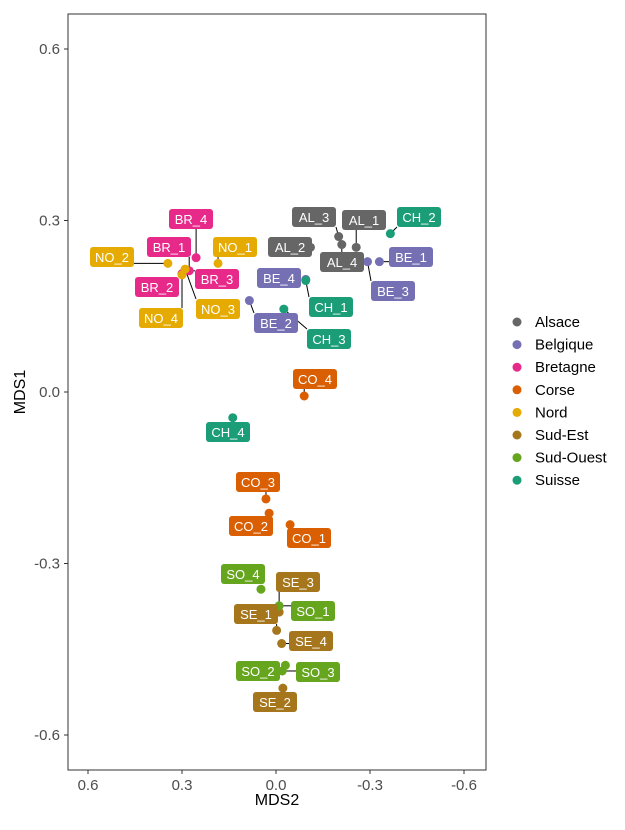 This screenshot has width=625, height=830. I want to click on point-label-text: BE_4, so click(279, 278).